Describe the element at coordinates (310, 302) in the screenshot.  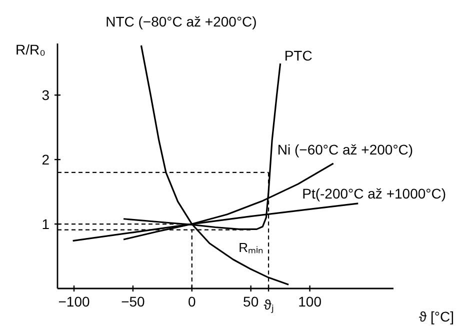
I see `x-tick-label: 100` at that location.